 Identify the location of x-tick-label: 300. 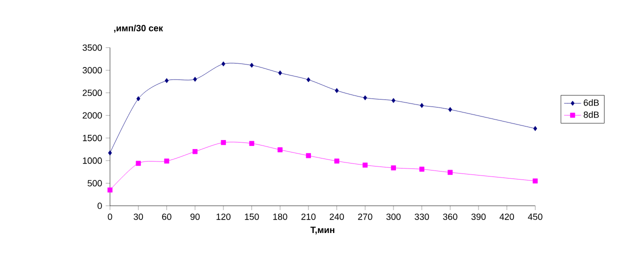
(393, 217).